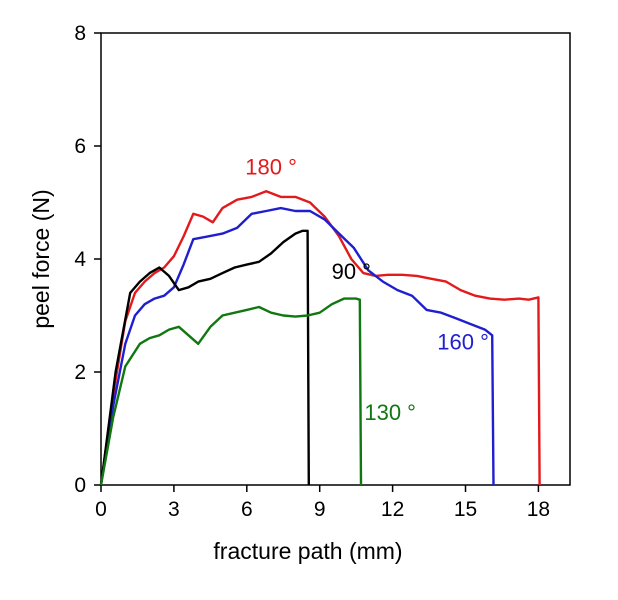 The width and height of the screenshot is (618, 600). I want to click on y-tick-label: 6, so click(80, 146).